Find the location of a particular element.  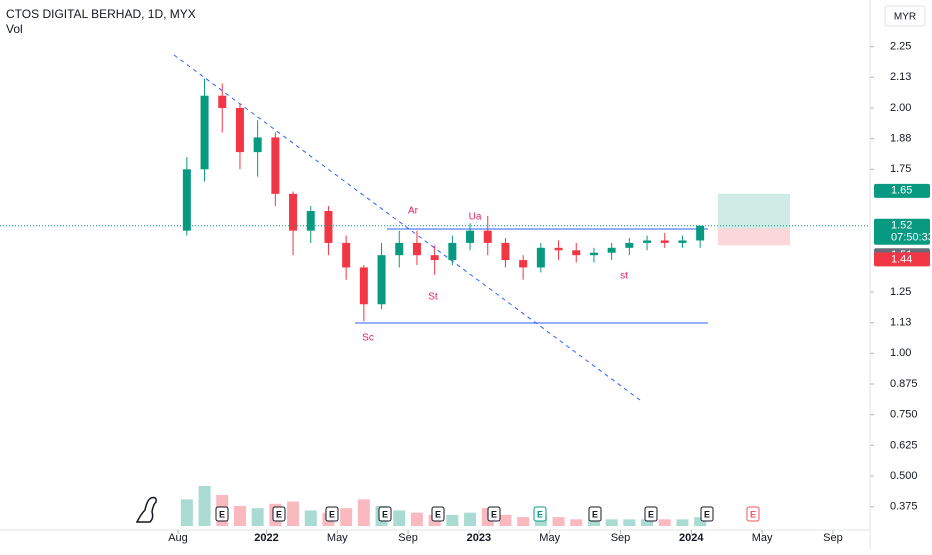

currency: MYR is located at coordinates (905, 17).